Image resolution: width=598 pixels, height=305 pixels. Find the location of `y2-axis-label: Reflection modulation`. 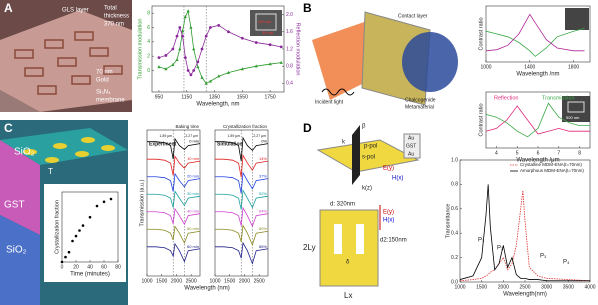

y2-axis-label: Reflection modulation is located at coordinates (298, 49).